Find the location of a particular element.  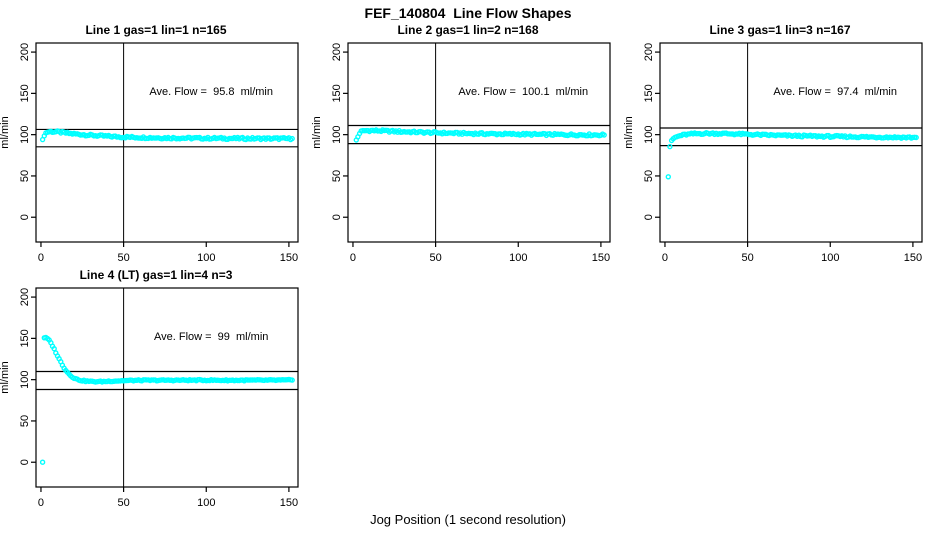

panel-3-ave-flow-annotation: Ave. Flow = 97.4 ml/min is located at coordinates (835, 92).